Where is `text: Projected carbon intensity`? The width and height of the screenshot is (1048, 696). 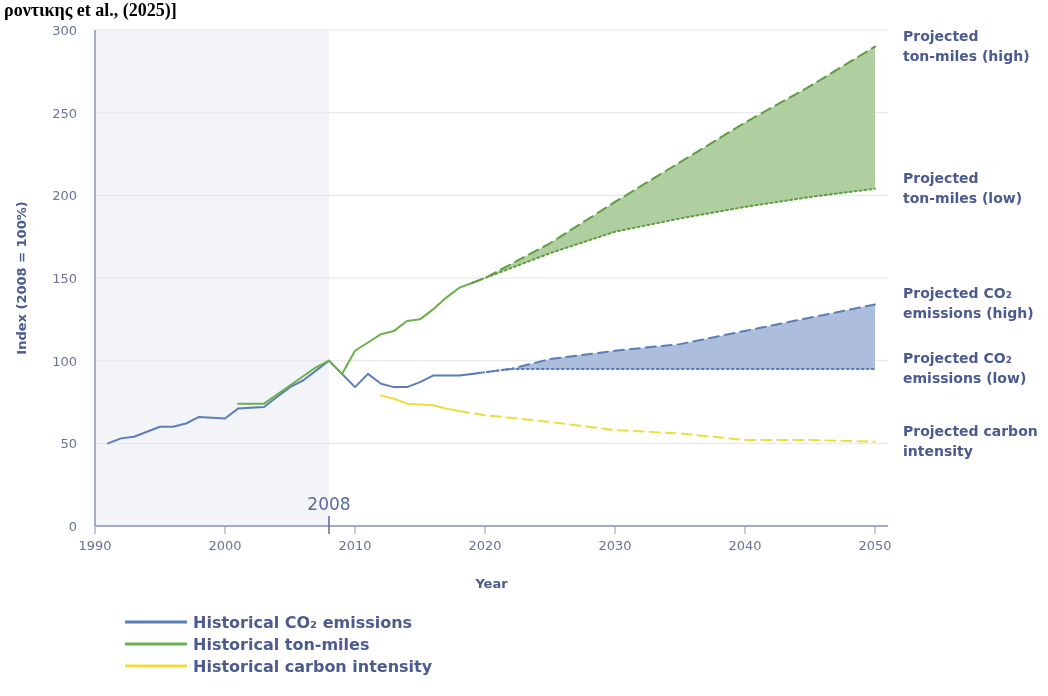 text: Projected carbon intensity is located at coordinates (970, 440).